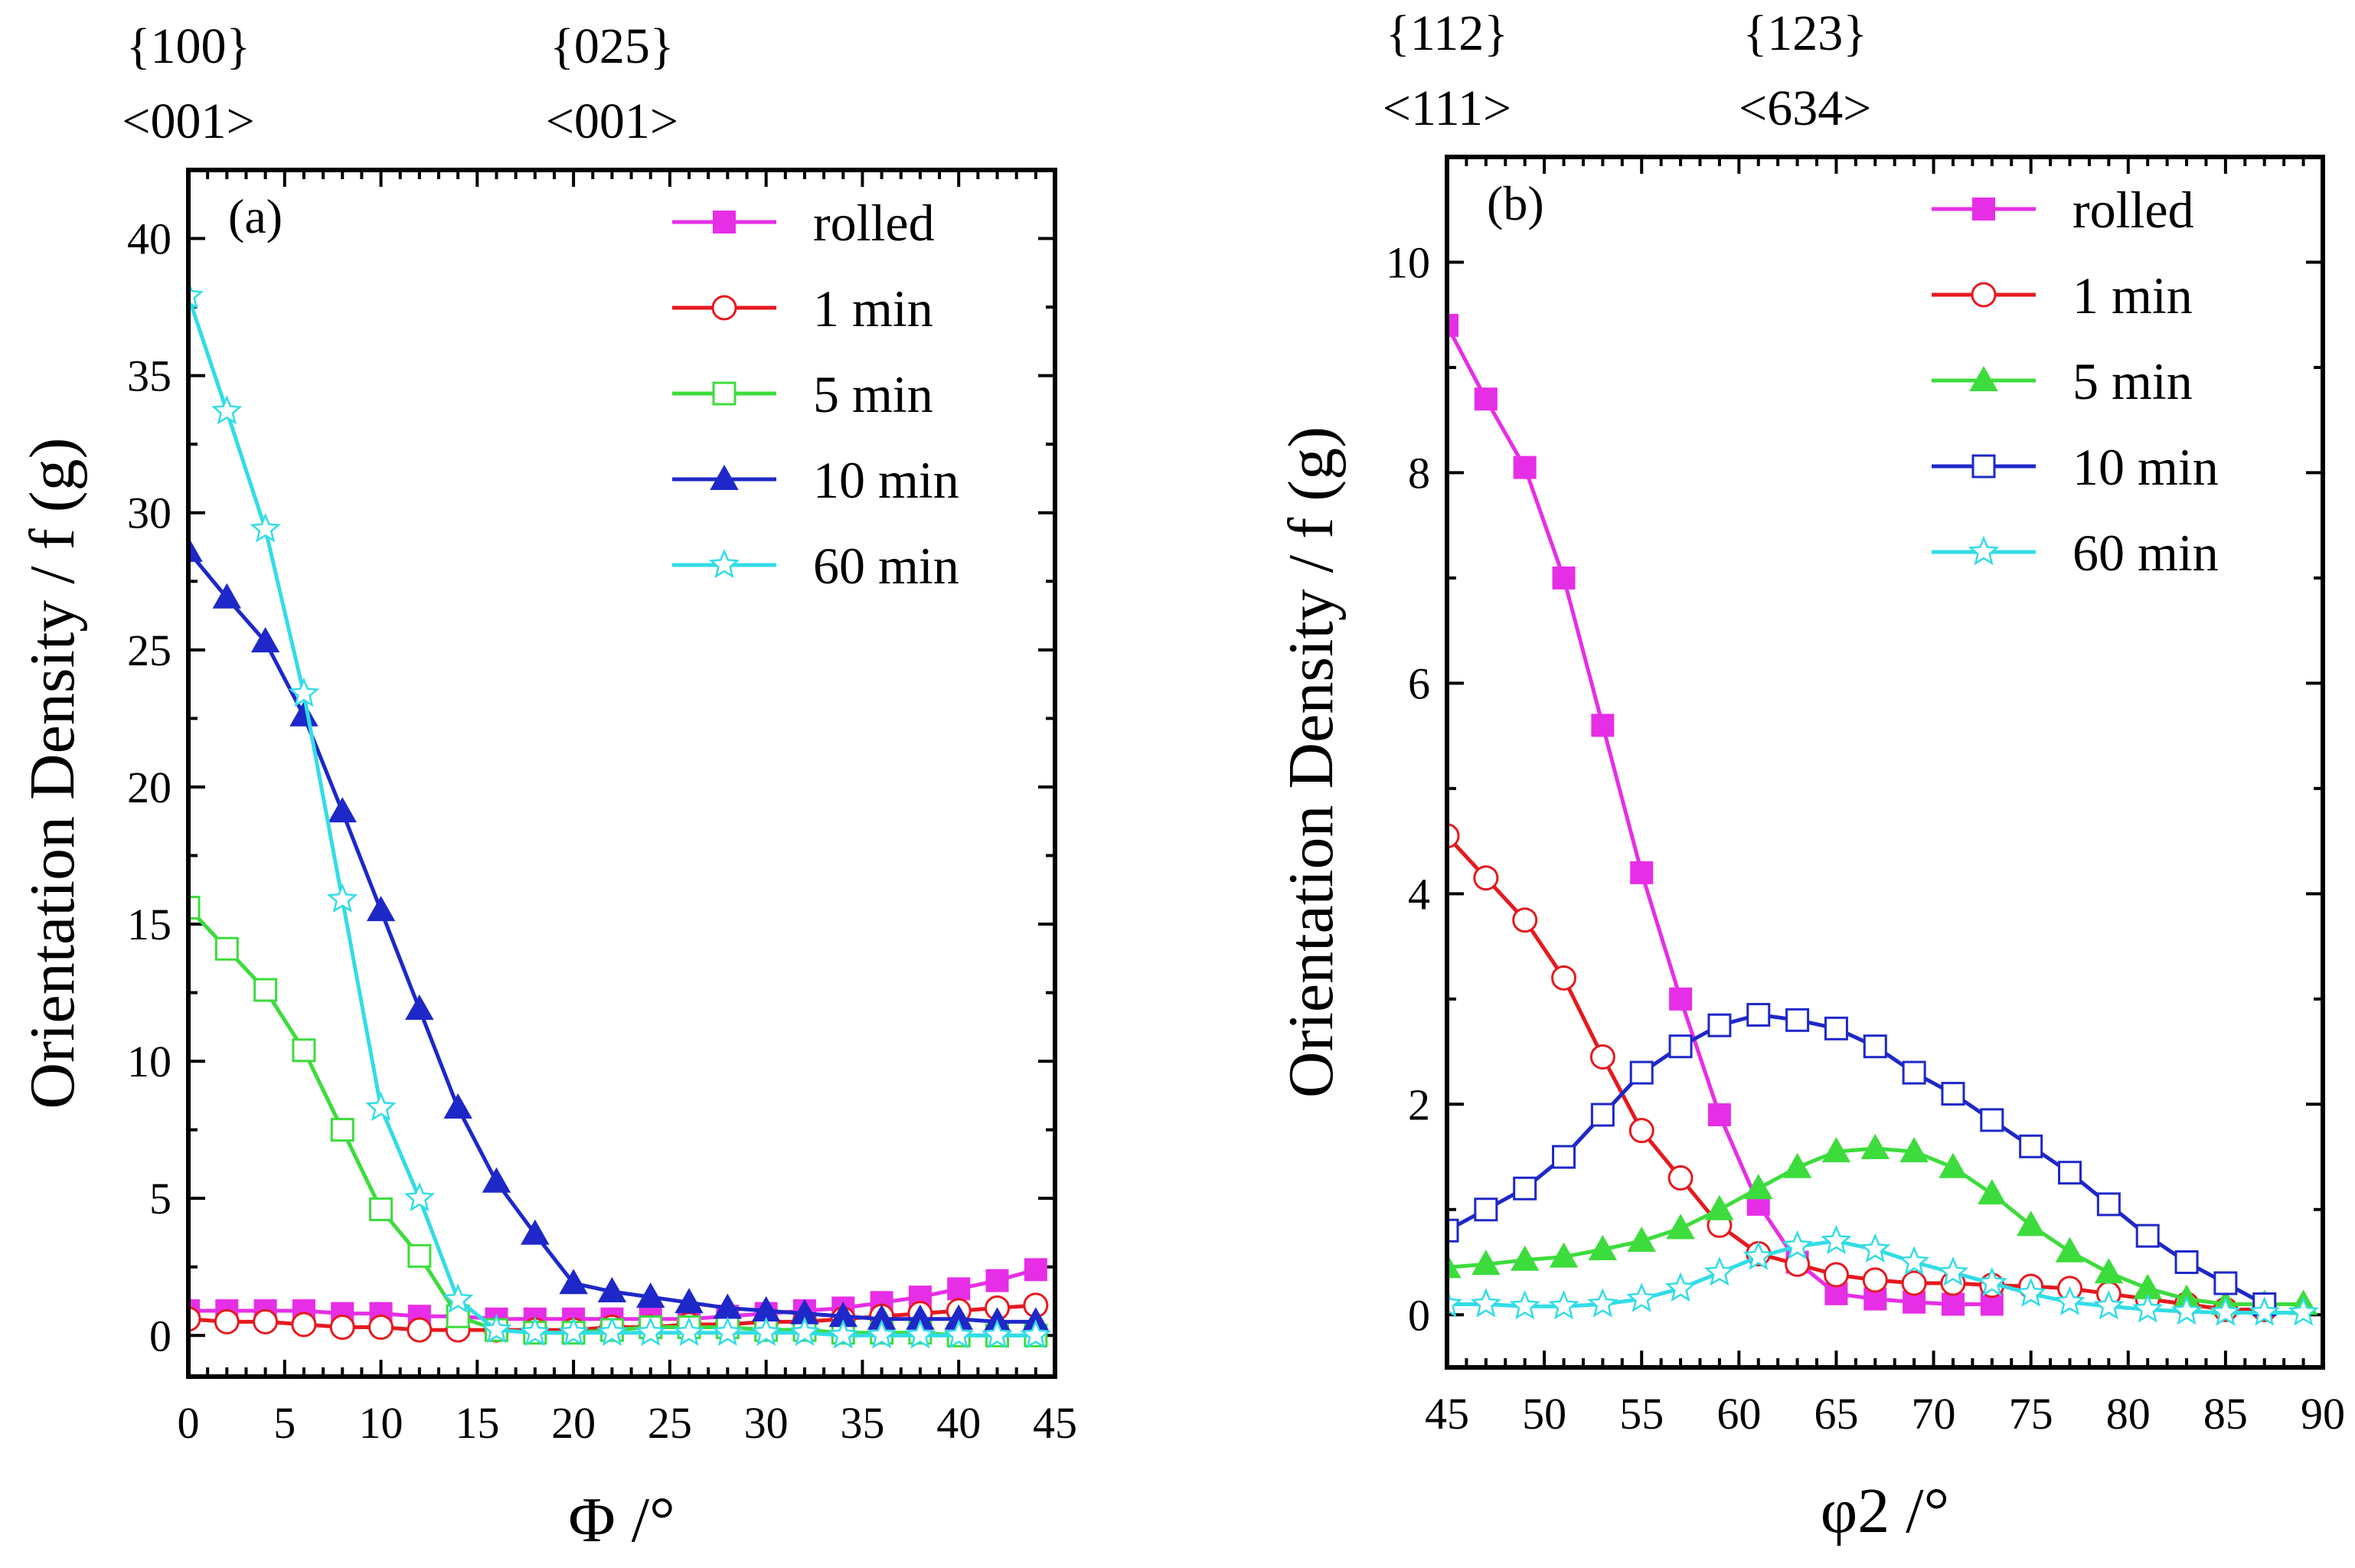  Describe the element at coordinates (612, 1122) in the screenshot. I see `series-line-5-min` at that location.